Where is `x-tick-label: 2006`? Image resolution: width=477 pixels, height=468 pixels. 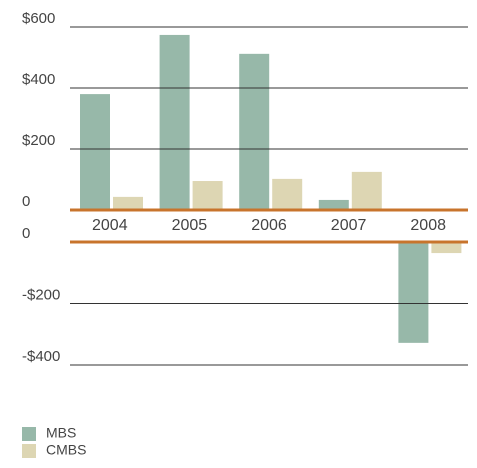 x-tick-label: 2006 is located at coordinates (269, 225).